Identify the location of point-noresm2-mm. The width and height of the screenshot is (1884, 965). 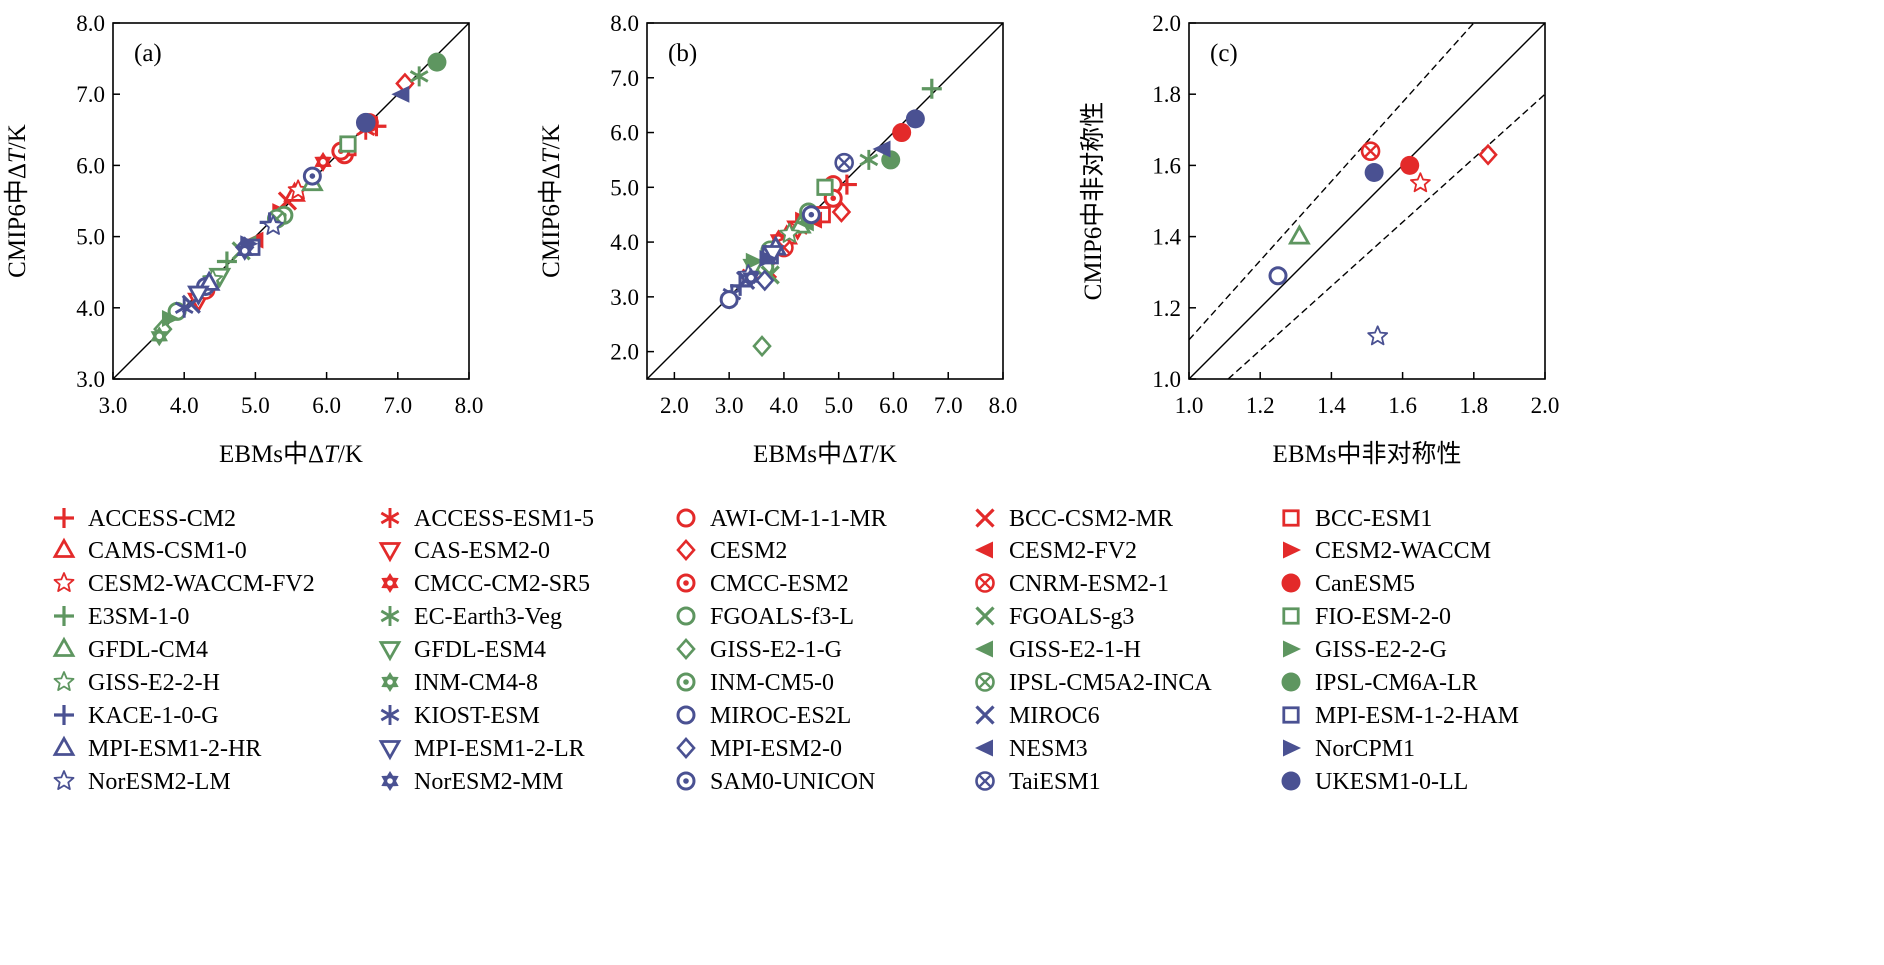
(245, 250).